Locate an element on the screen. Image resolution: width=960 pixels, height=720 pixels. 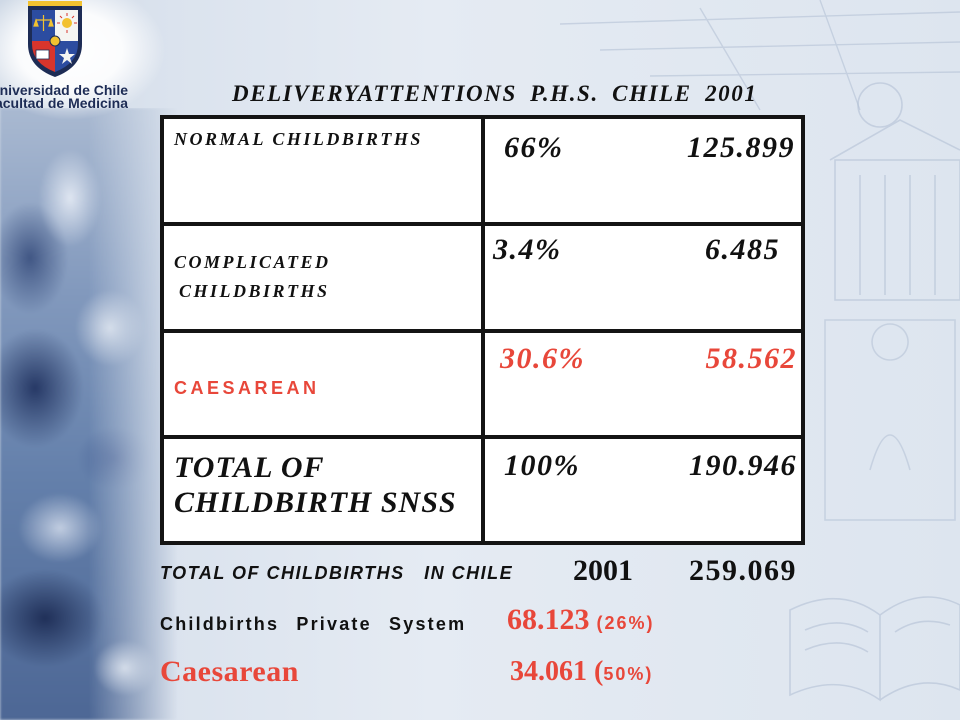
sketch-roof is located at coordinates (894, 140).